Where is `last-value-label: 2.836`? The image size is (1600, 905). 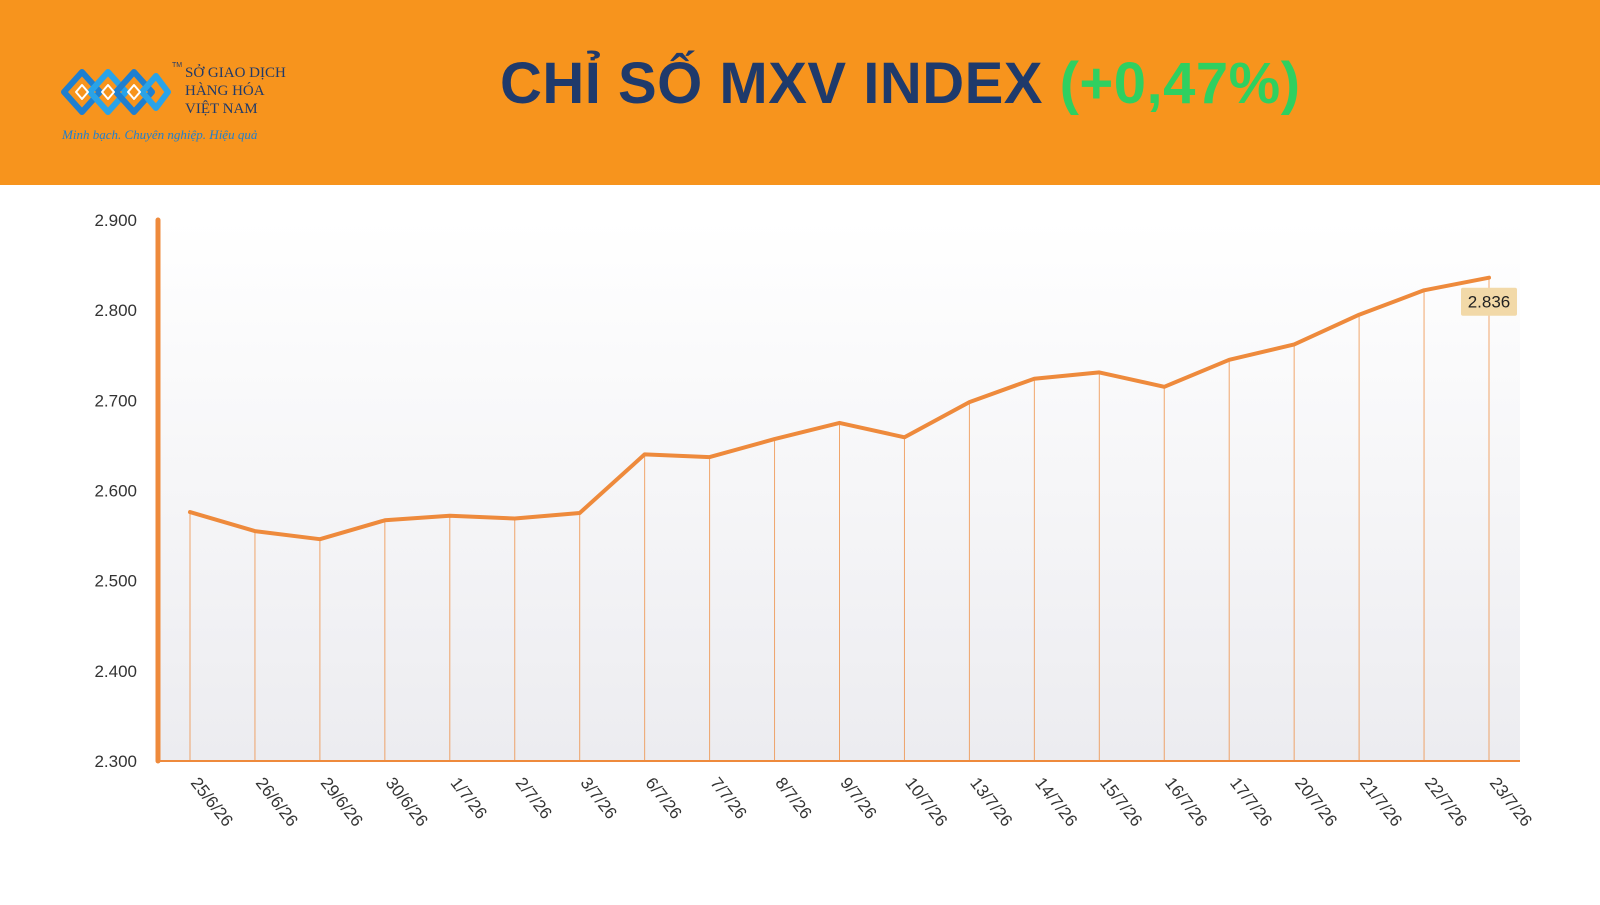
last-value-label: 2.836 is located at coordinates (1489, 302).